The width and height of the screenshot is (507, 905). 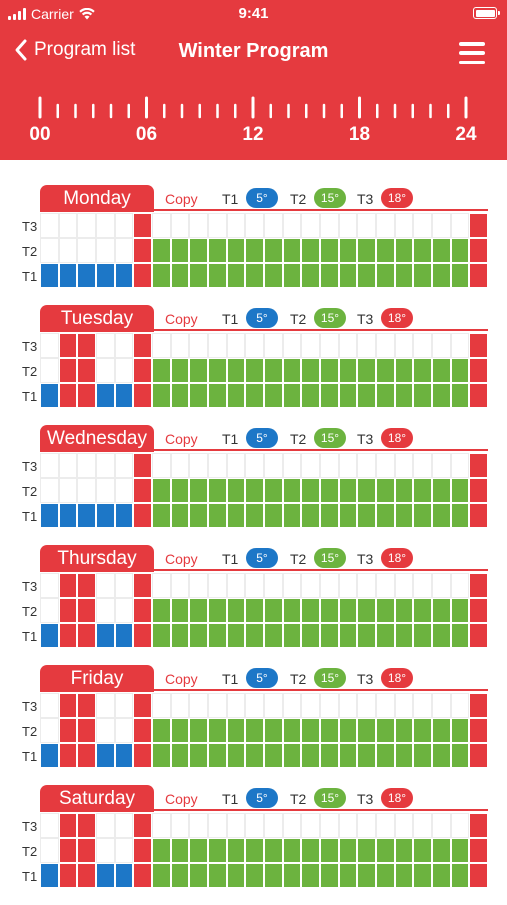 What do you see at coordinates (74, 50) in the screenshot?
I see `back-button: Program list` at bounding box center [74, 50].